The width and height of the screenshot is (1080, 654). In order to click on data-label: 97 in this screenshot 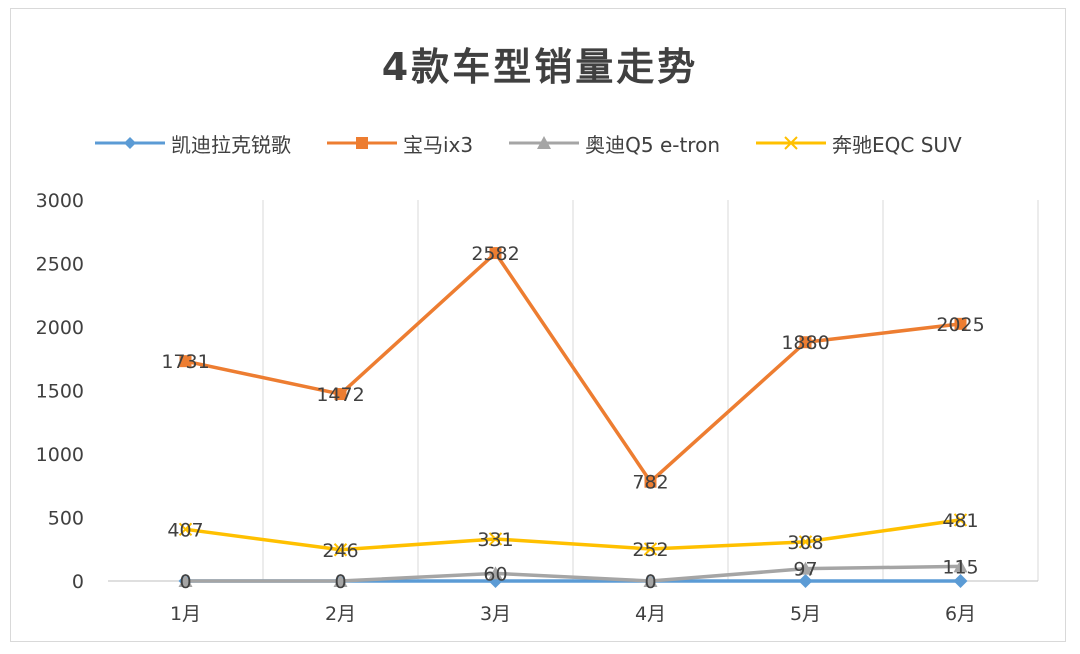, I will do `click(805, 570)`.